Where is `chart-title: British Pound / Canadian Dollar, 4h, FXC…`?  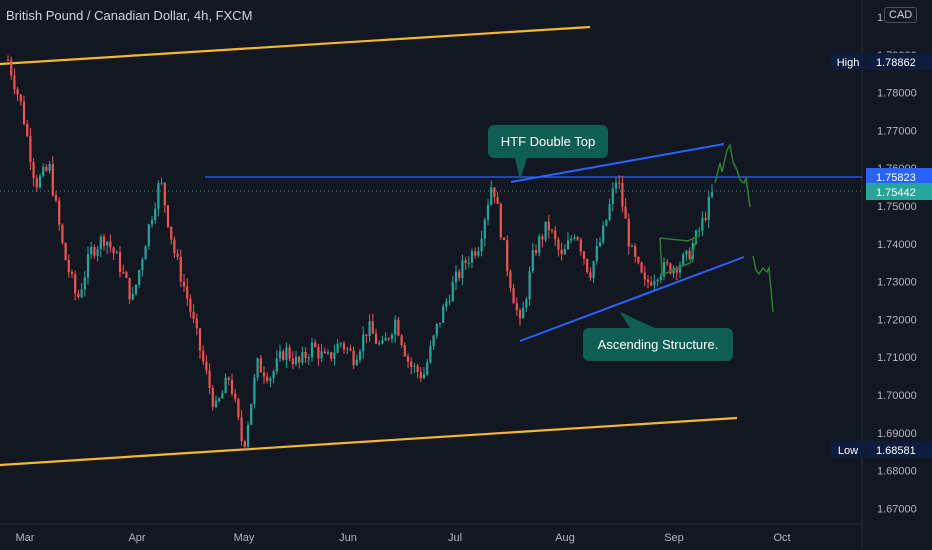 chart-title: British Pound / Canadian Dollar, 4h, FXC… is located at coordinates (129, 15).